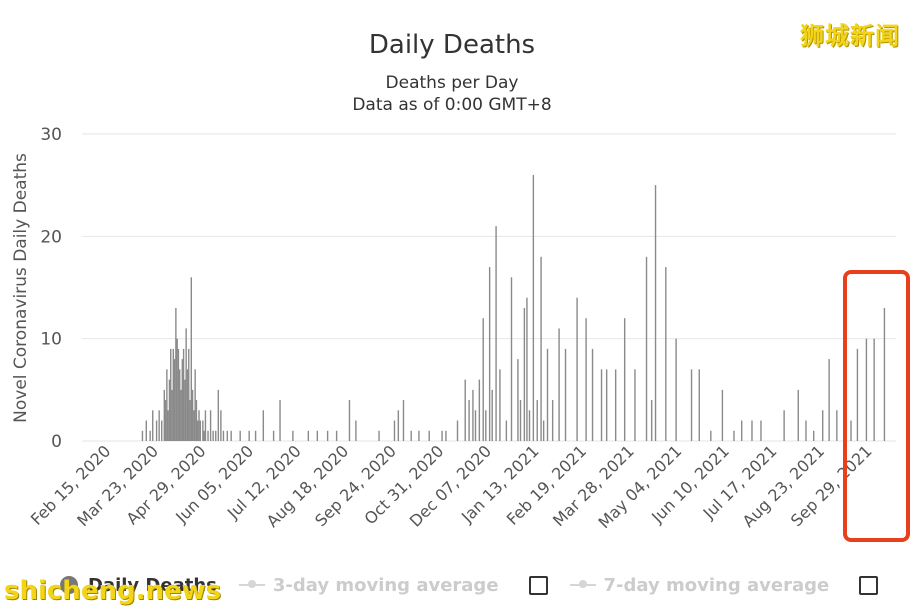 The height and width of the screenshot is (612, 916). What do you see at coordinates (869, 585) in the screenshot?
I see `checkbox-7day-average` at bounding box center [869, 585].